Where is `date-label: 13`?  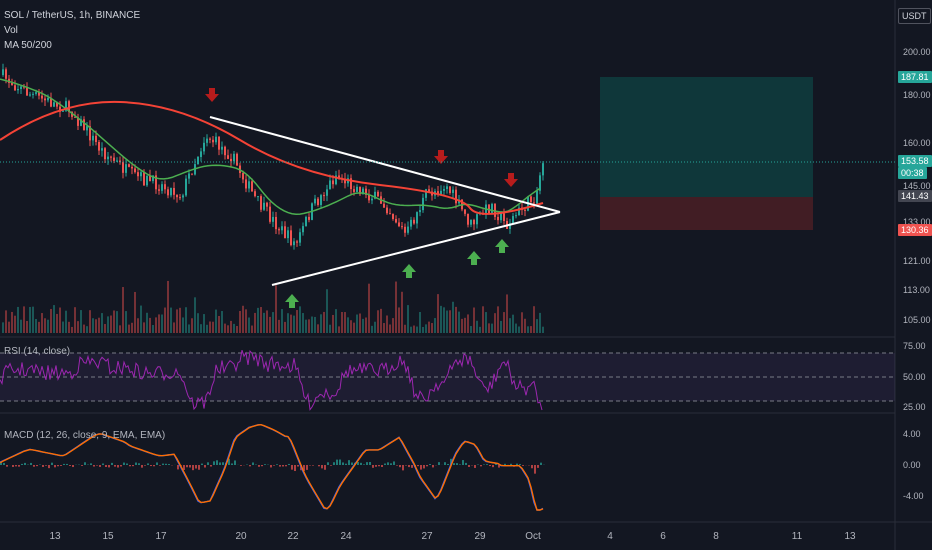
date-label: 13 is located at coordinates (850, 536).